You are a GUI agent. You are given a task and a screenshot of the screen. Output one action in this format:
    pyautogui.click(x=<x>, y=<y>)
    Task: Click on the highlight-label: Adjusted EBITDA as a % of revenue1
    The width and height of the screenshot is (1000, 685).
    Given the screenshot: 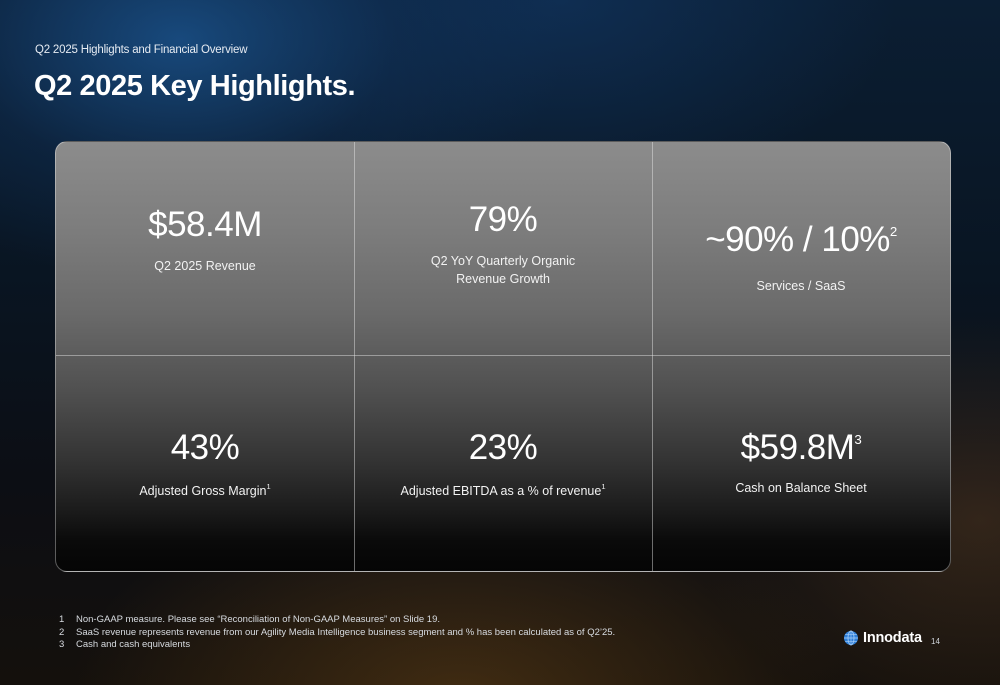 What is the action you would take?
    pyautogui.click(x=503, y=490)
    